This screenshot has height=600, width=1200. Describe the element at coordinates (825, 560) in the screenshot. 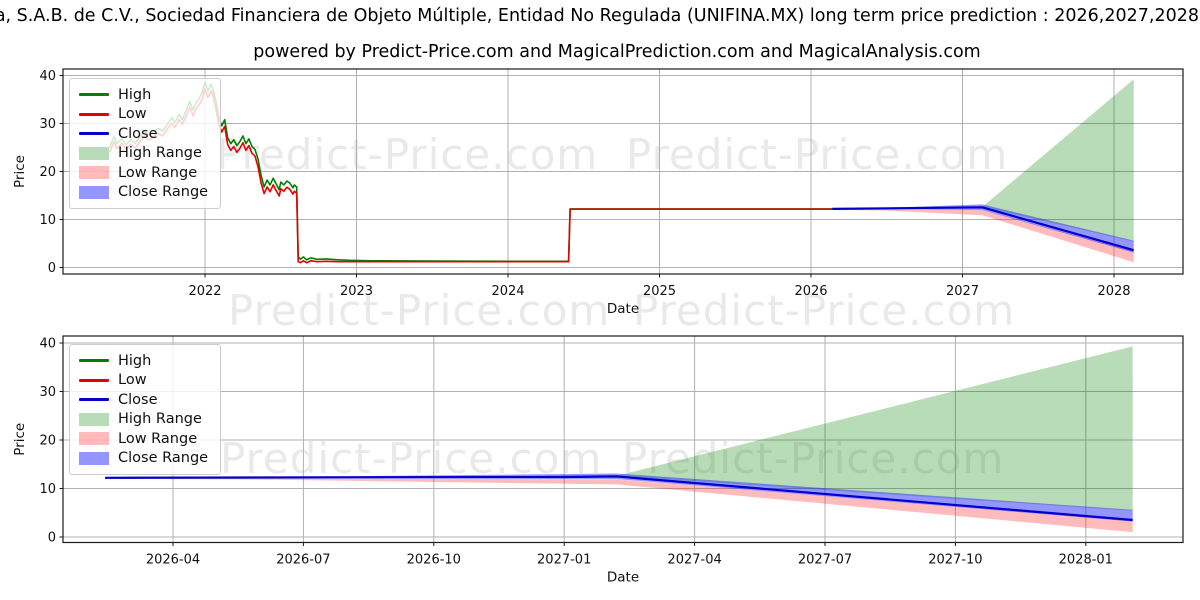

I see `x-tick-label: 2027-07` at that location.